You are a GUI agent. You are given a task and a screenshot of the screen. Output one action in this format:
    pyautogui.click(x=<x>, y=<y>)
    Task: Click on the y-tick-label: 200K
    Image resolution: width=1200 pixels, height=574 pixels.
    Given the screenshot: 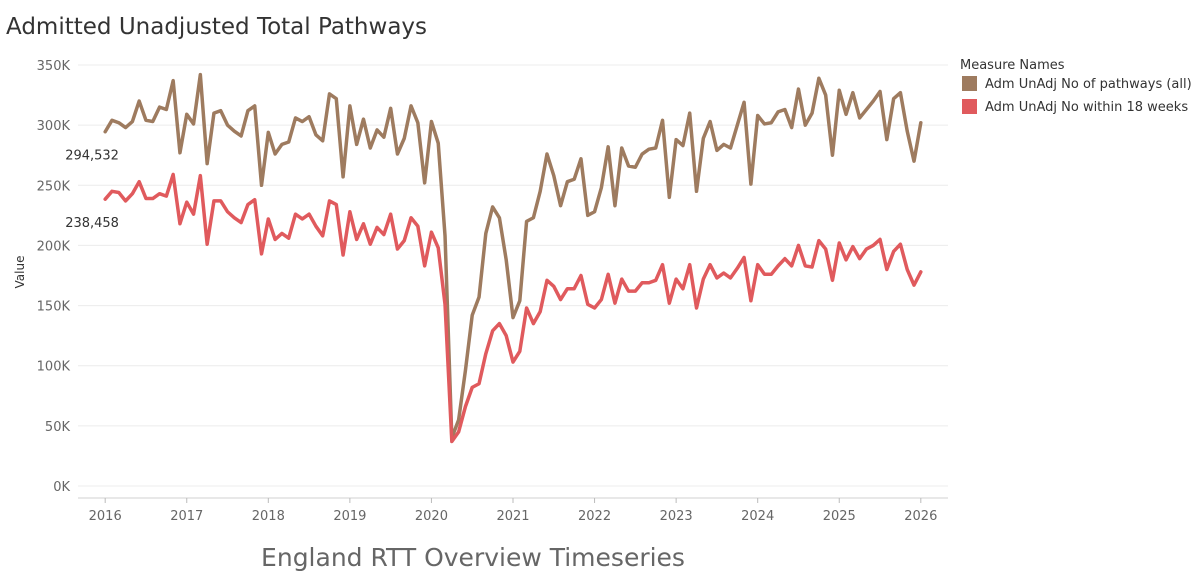 What is the action you would take?
    pyautogui.click(x=54, y=246)
    